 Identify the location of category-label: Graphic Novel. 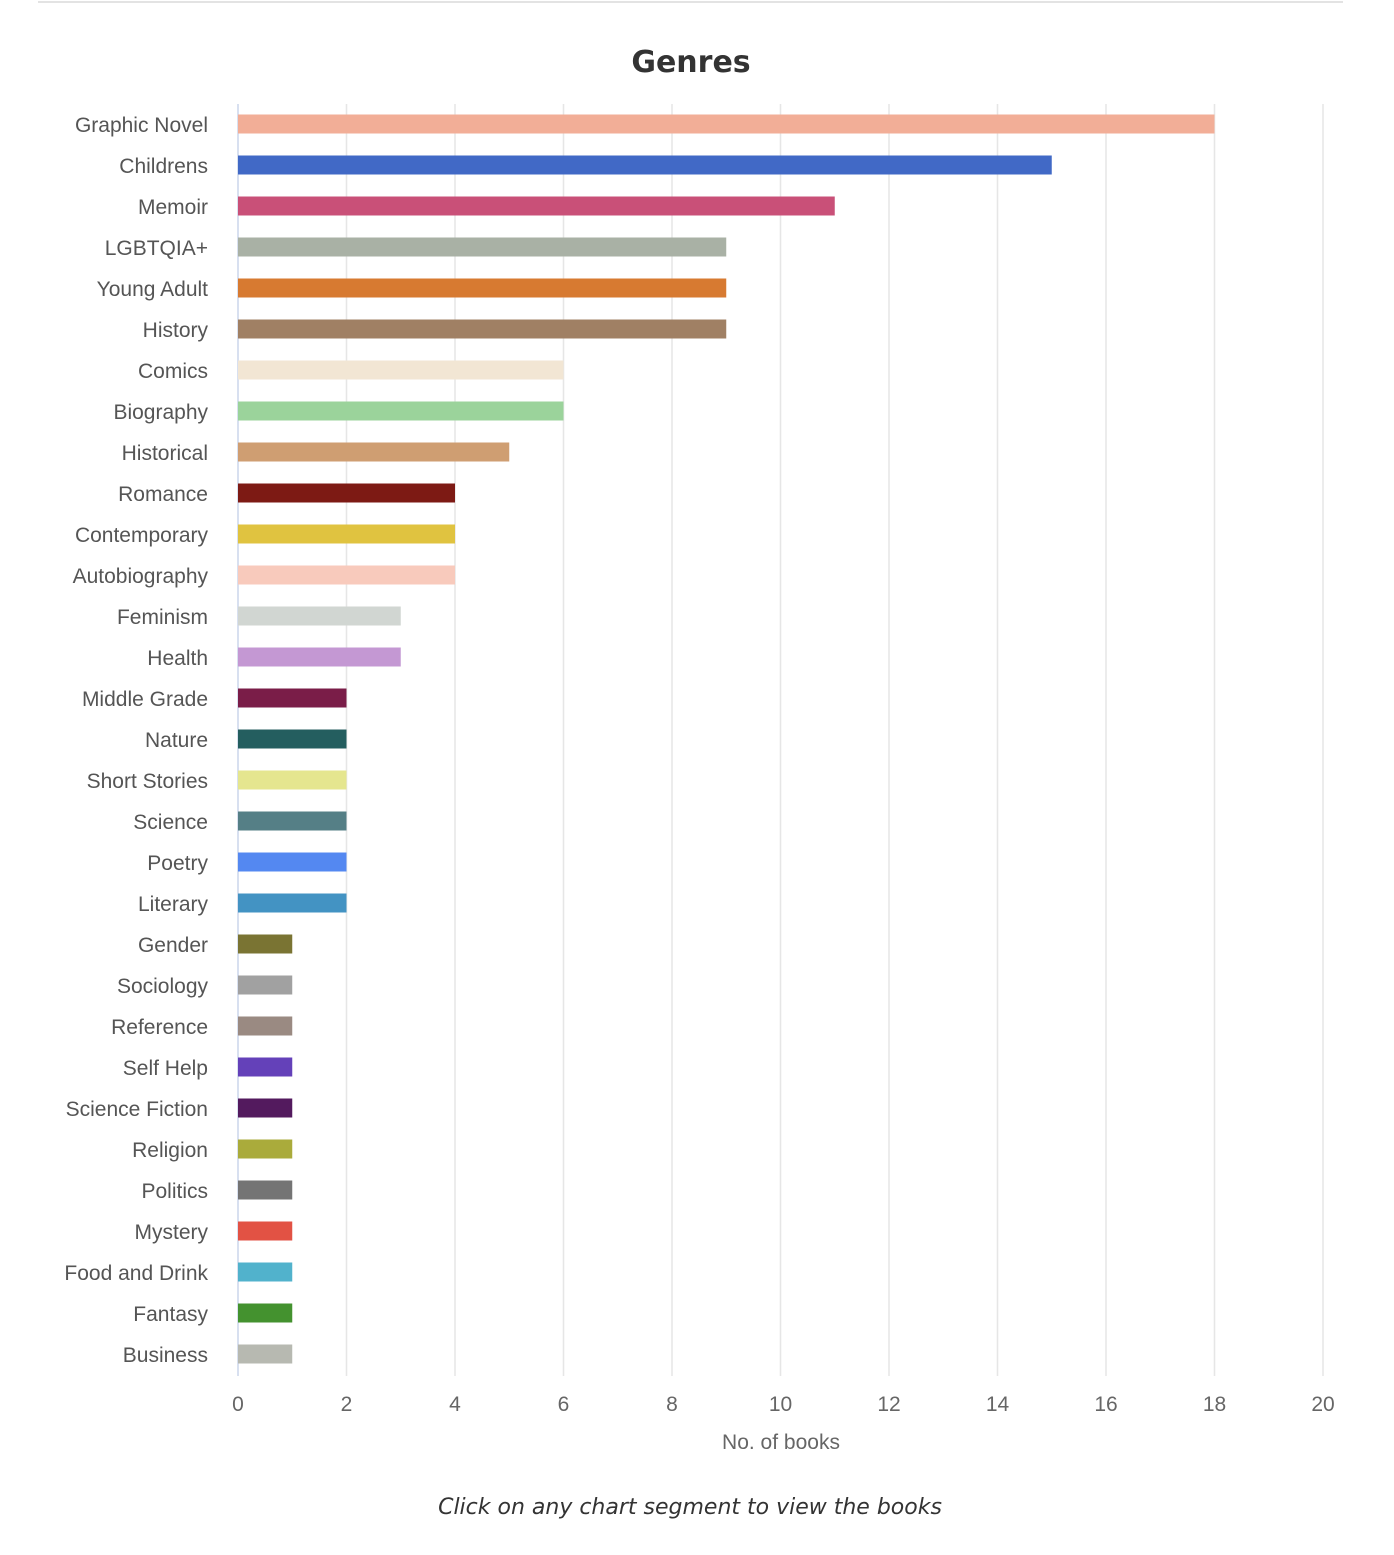
(141, 125).